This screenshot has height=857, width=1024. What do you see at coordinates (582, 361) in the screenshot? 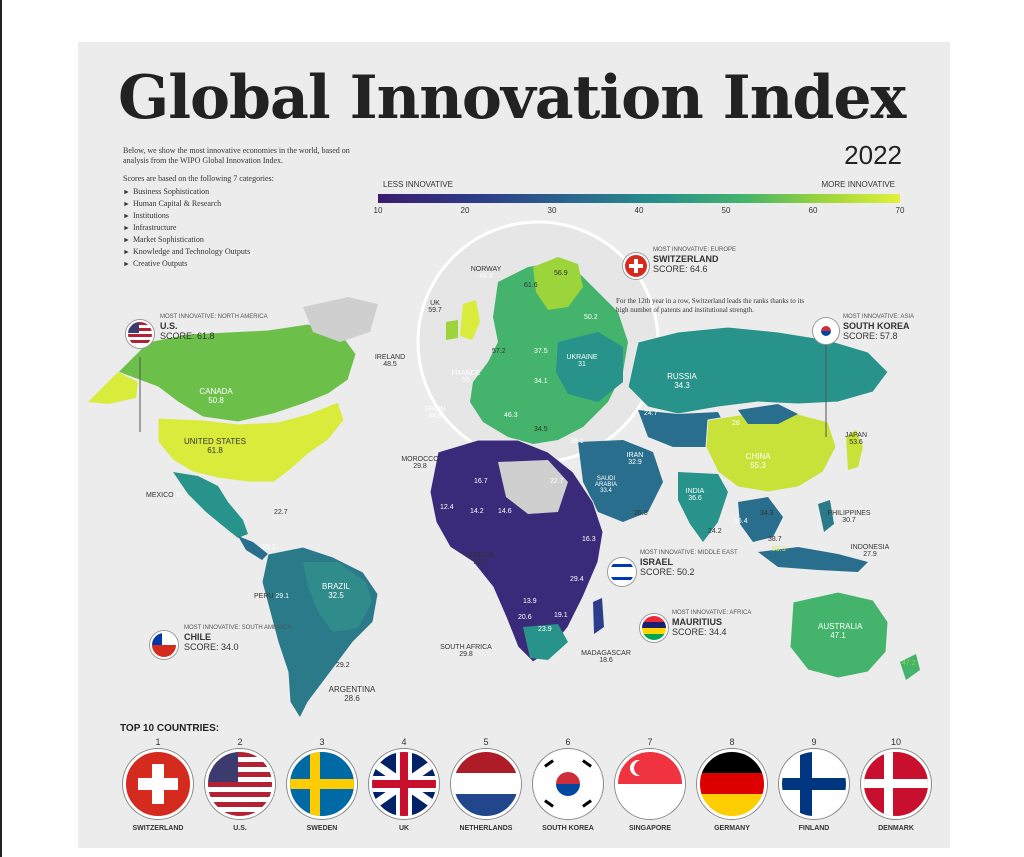
I see `country-label: UKRAINE 31` at bounding box center [582, 361].